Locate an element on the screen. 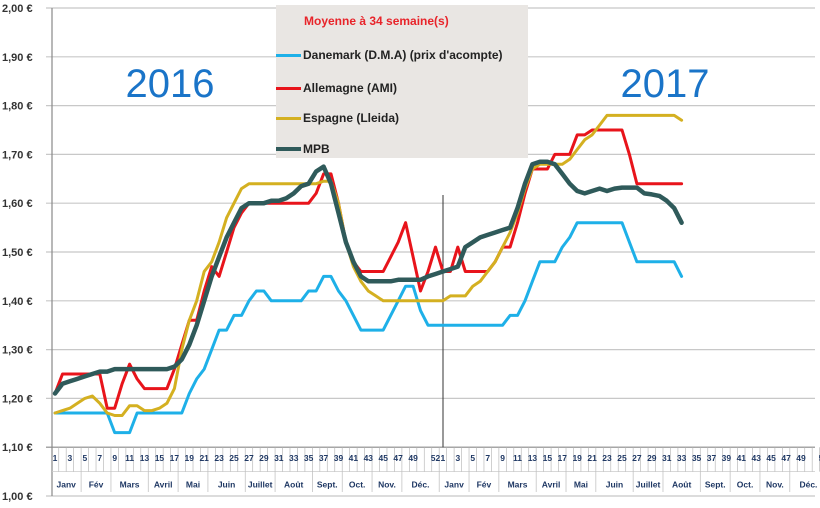 Image resolution: width=820 pixels, height=508 pixels. y-tick-label: 1,50 € is located at coordinates (17, 253).